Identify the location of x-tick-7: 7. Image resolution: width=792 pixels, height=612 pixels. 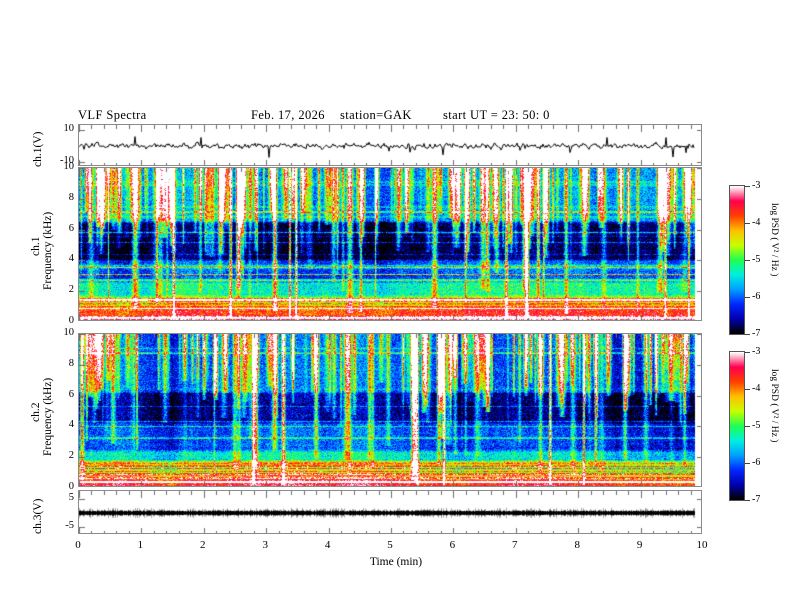
(515, 545).